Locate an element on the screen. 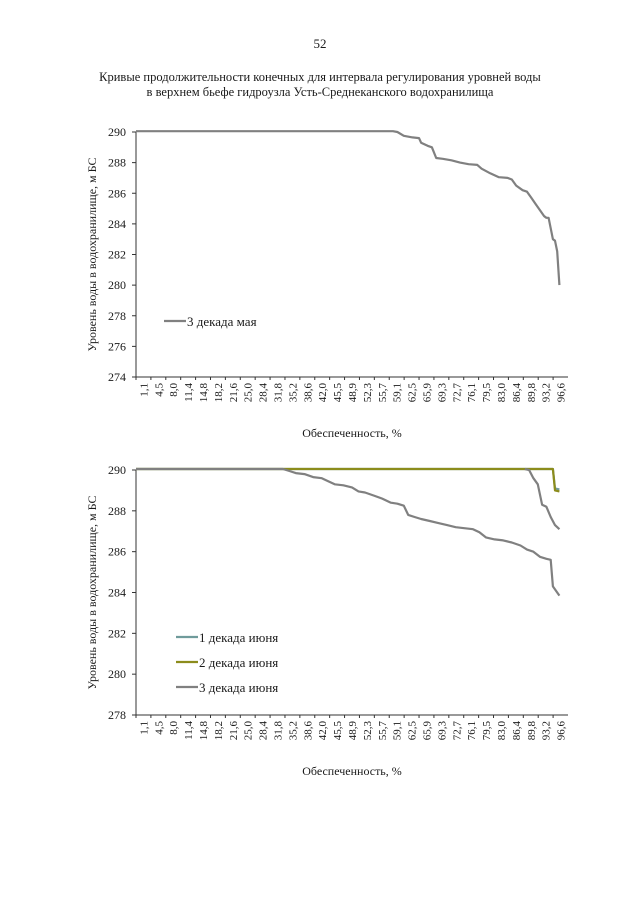 This screenshot has height=902, width=640. legend-label: 3 декада июня is located at coordinates (238, 687).